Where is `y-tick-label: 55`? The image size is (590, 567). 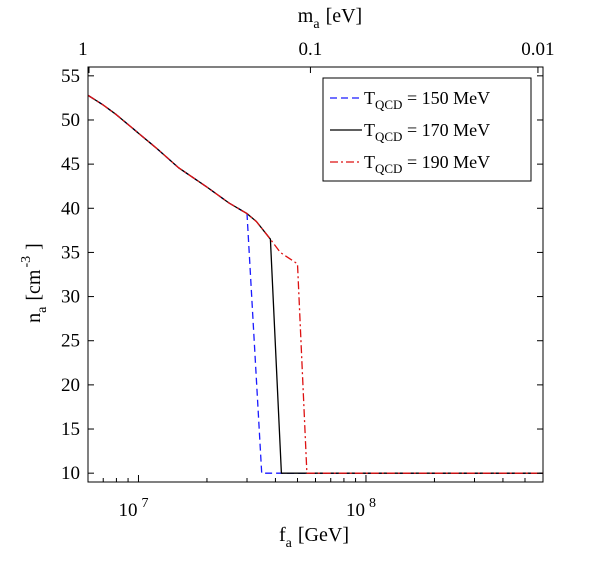
y-tick-label: 55 is located at coordinates (70, 76).